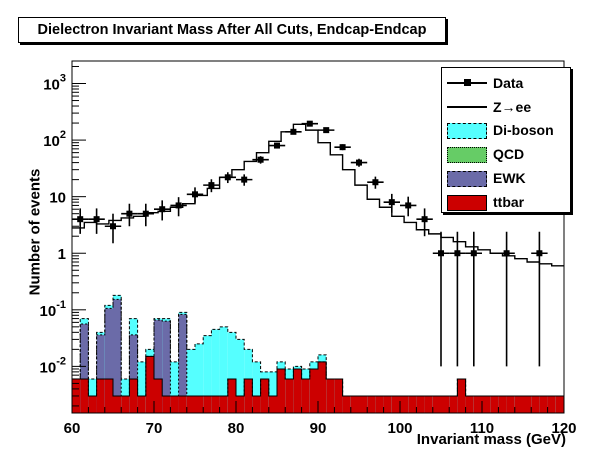 The image size is (604, 466). Describe the element at coordinates (563, 428) in the screenshot. I see `x-tick-label: 120` at that location.